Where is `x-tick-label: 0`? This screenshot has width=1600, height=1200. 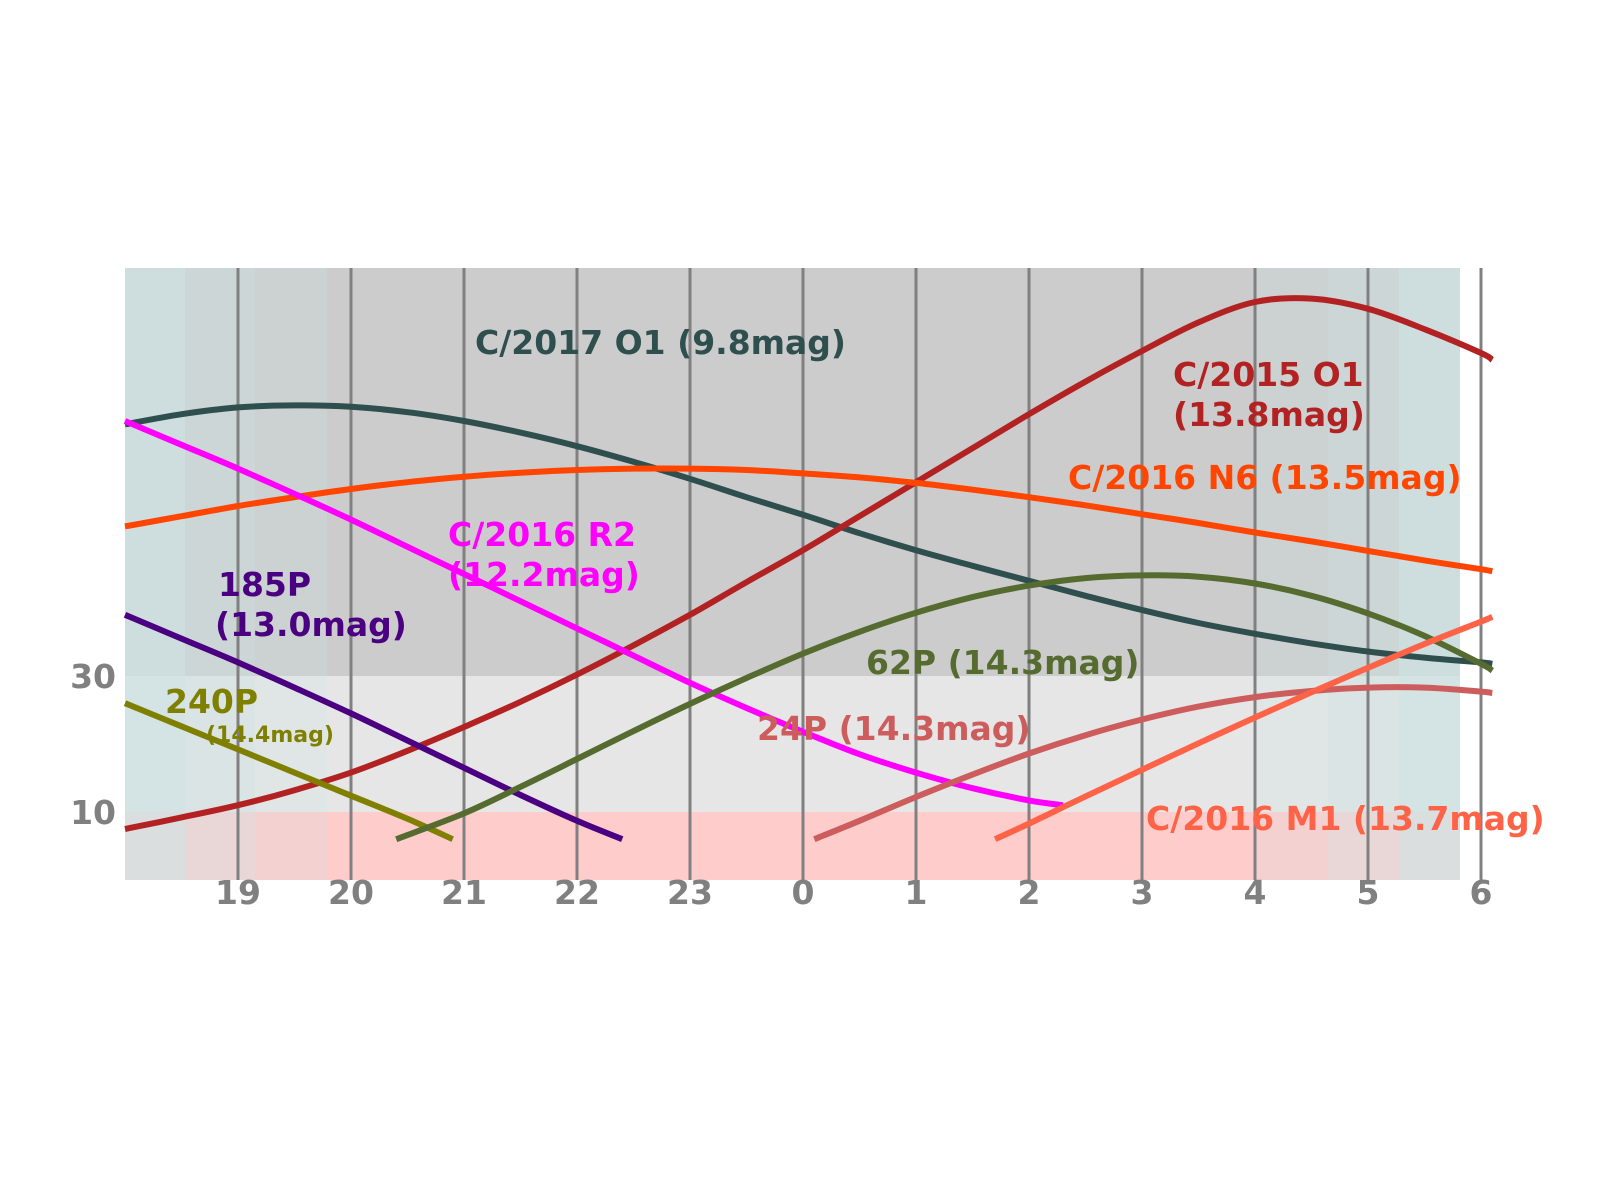 x-tick-label: 0 is located at coordinates (803, 892).